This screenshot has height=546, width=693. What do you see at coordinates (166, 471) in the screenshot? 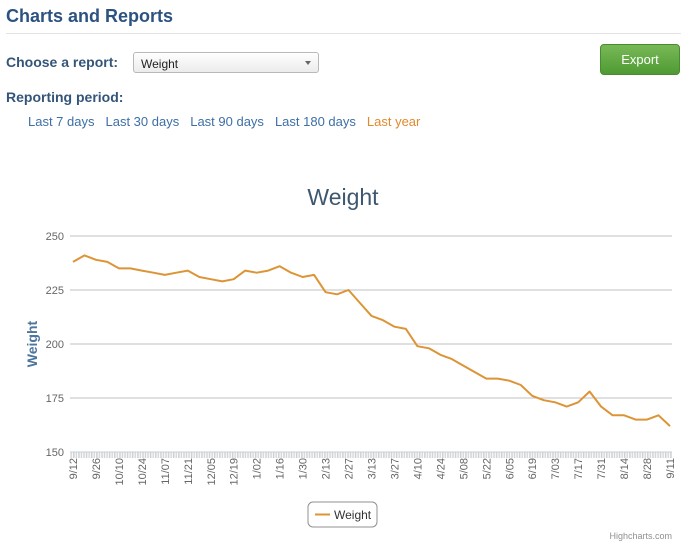
I see `x-tick-label: 11/07` at bounding box center [166, 471].